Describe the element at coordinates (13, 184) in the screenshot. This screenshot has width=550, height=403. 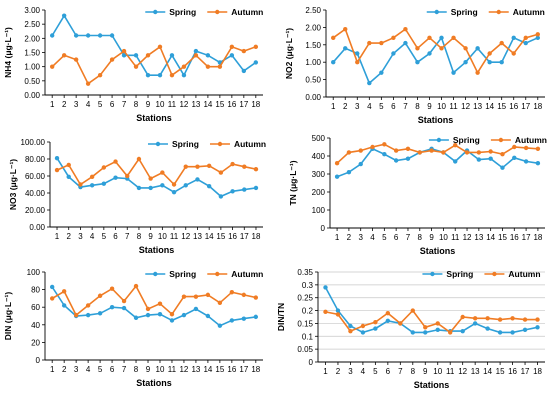
I see `y-axis-label: NO3 (μg·L⁻¹)` at that location.